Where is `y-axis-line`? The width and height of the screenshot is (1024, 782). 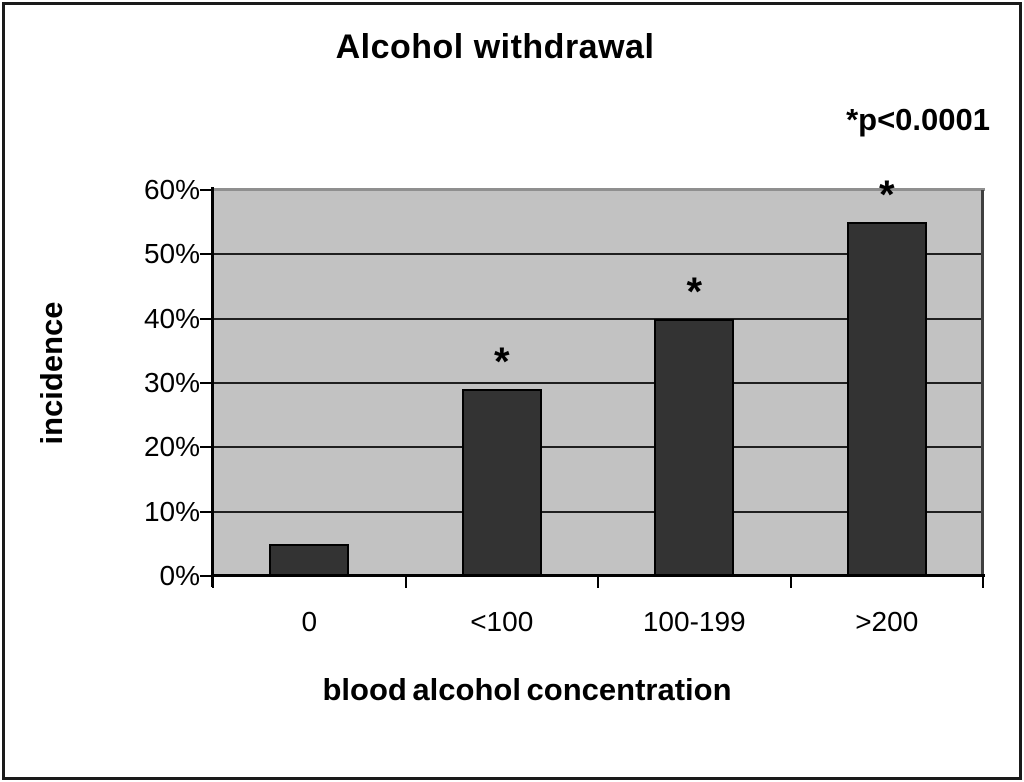 y-axis-line is located at coordinates (212, 387).